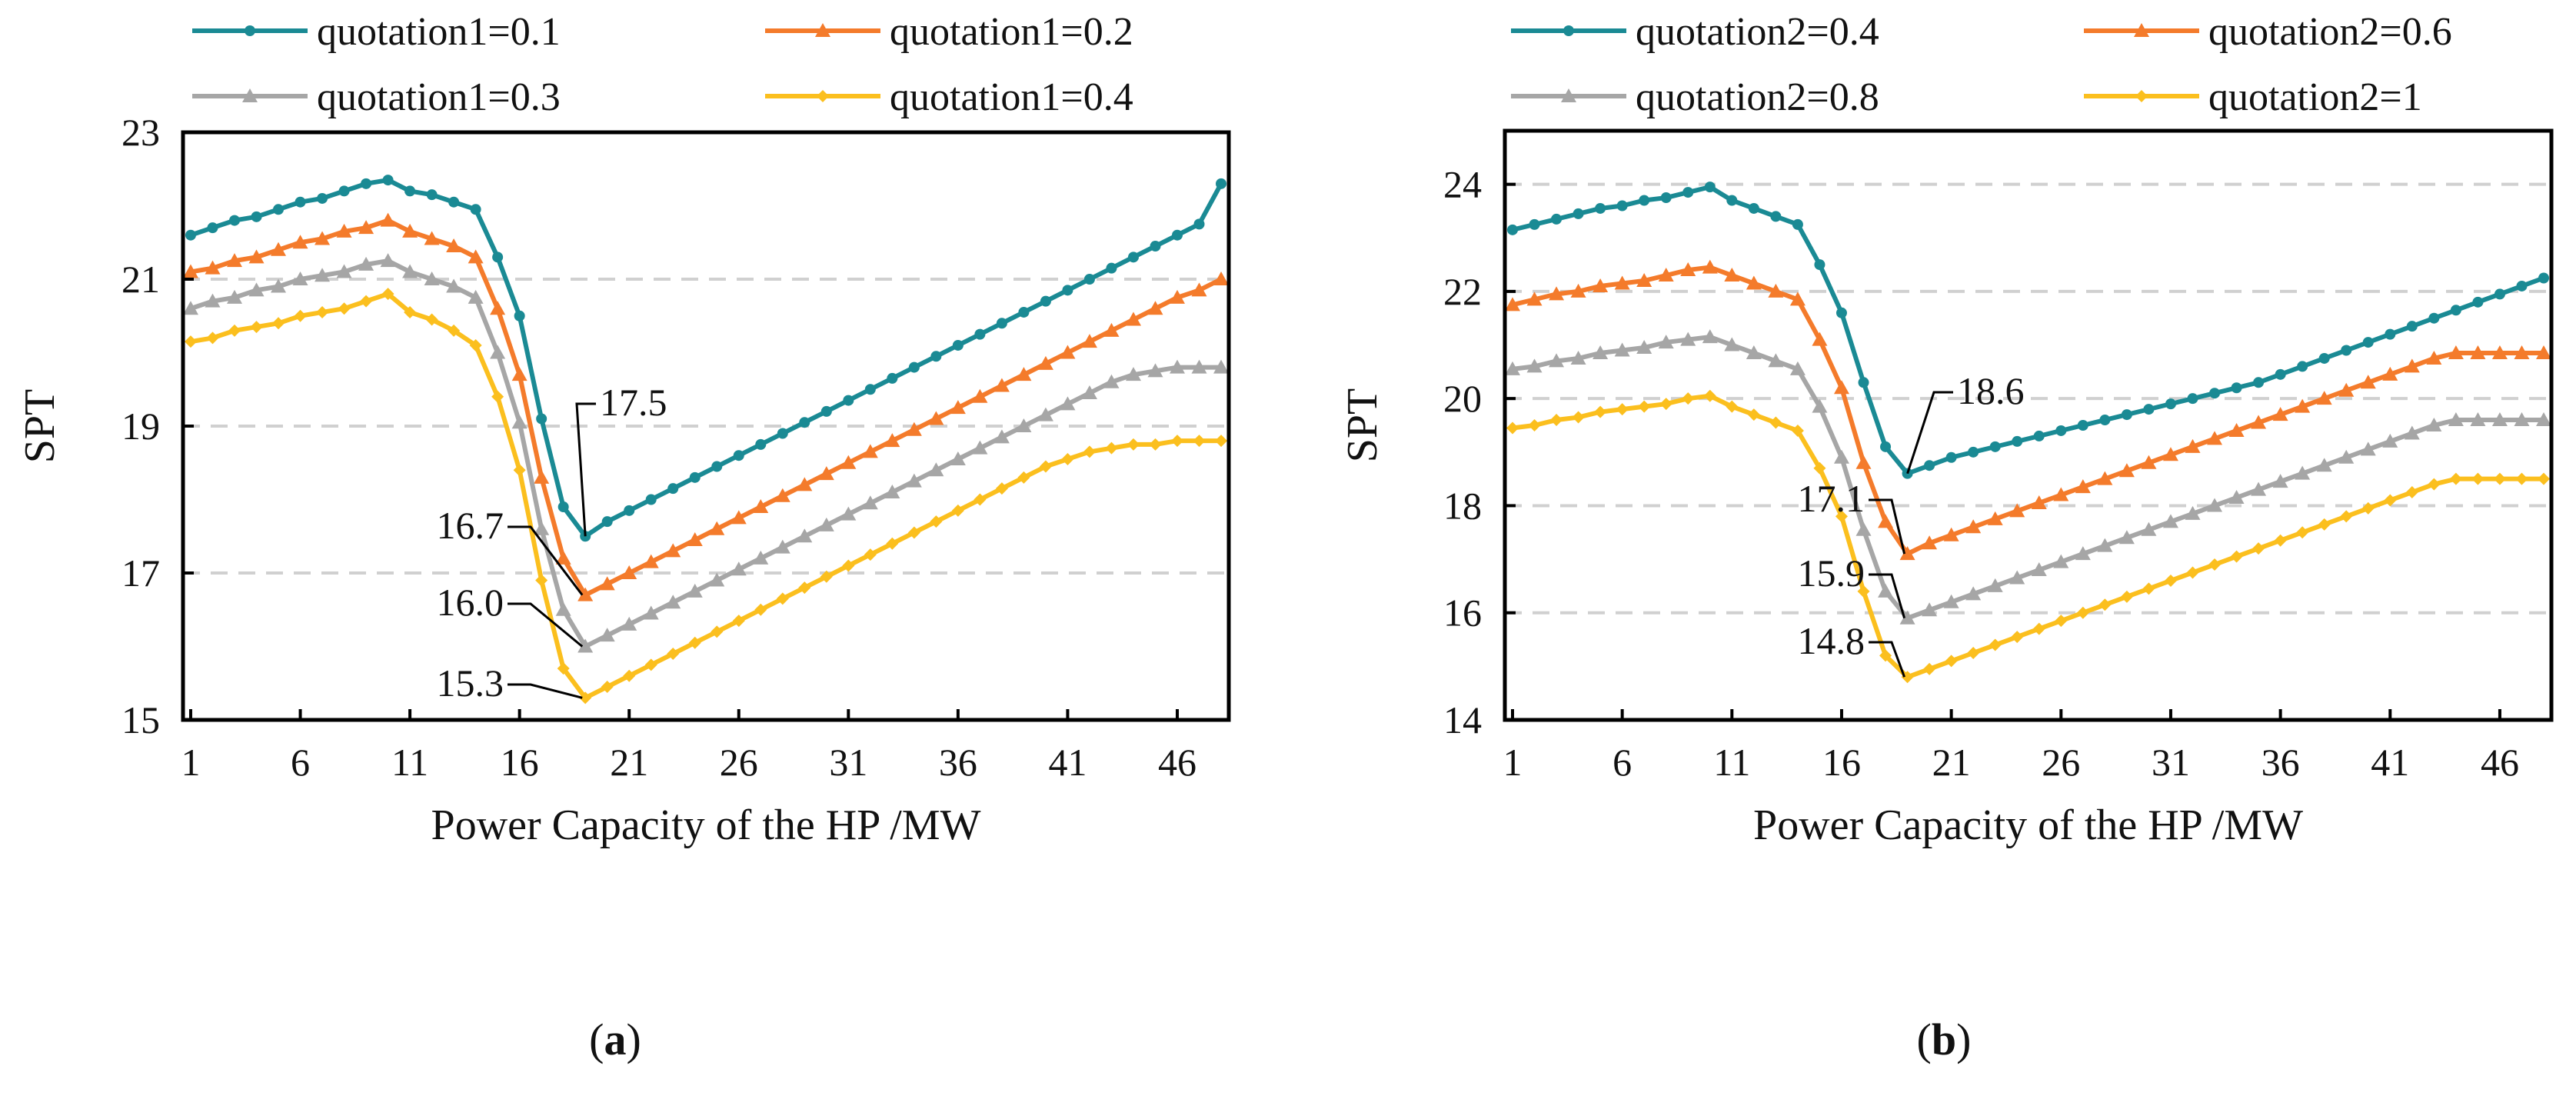 The height and width of the screenshot is (1106, 2576). Describe the element at coordinates (1462, 291) in the screenshot. I see `y-tick-label: 22` at that location.